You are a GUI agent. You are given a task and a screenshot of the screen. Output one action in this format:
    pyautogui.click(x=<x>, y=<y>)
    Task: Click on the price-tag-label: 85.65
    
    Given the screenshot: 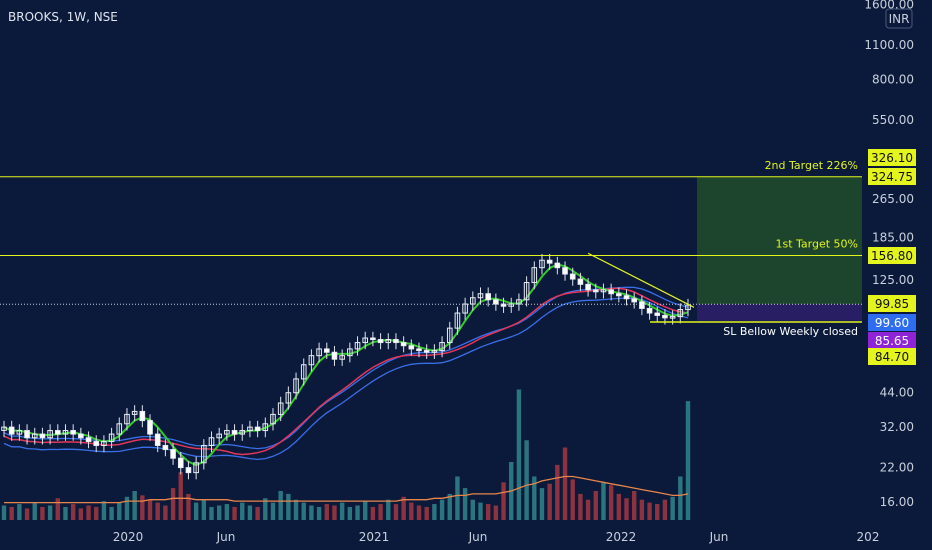 What is the action you would take?
    pyautogui.click(x=892, y=341)
    